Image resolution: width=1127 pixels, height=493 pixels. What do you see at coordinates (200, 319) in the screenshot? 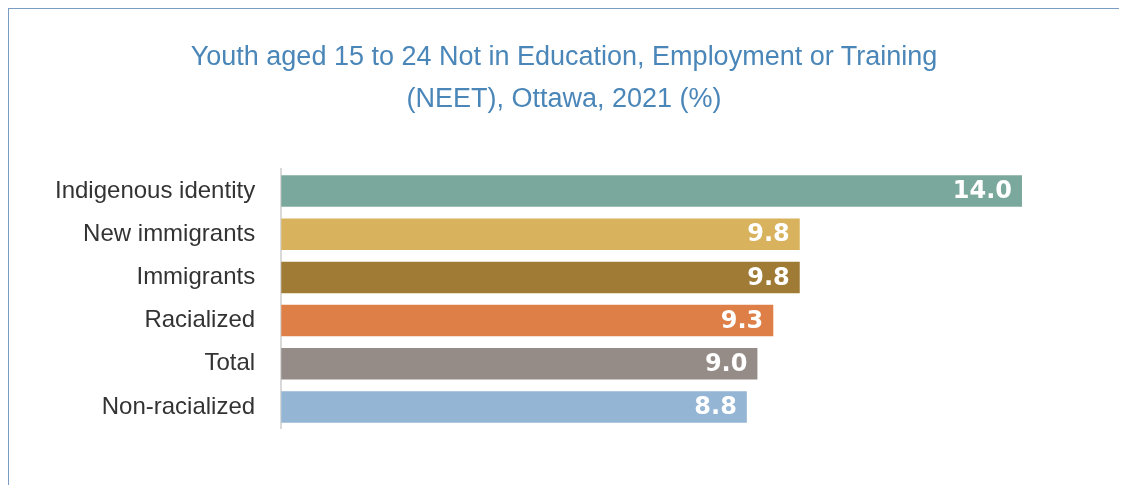
I see `y-tick-label: Racialized` at bounding box center [200, 319].